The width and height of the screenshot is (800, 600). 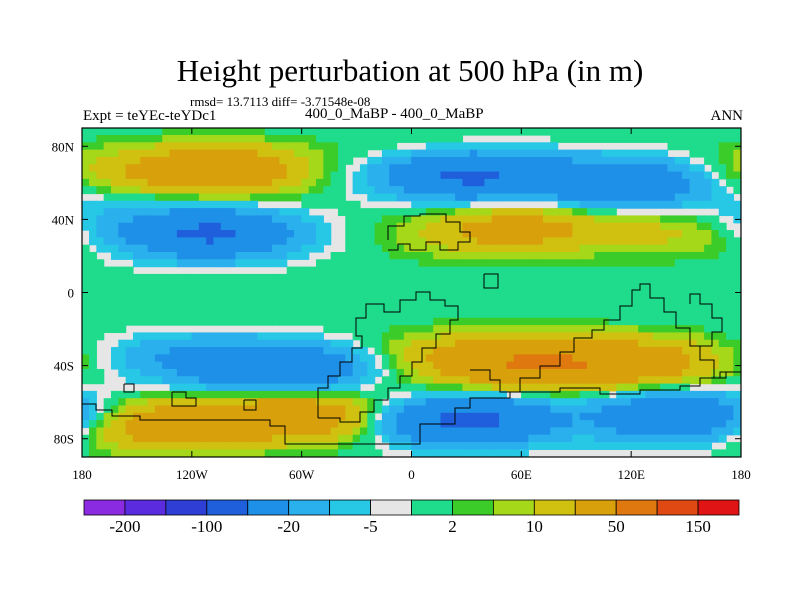 What do you see at coordinates (411, 474) in the screenshot?
I see `x-tick-label: 0` at bounding box center [411, 474].